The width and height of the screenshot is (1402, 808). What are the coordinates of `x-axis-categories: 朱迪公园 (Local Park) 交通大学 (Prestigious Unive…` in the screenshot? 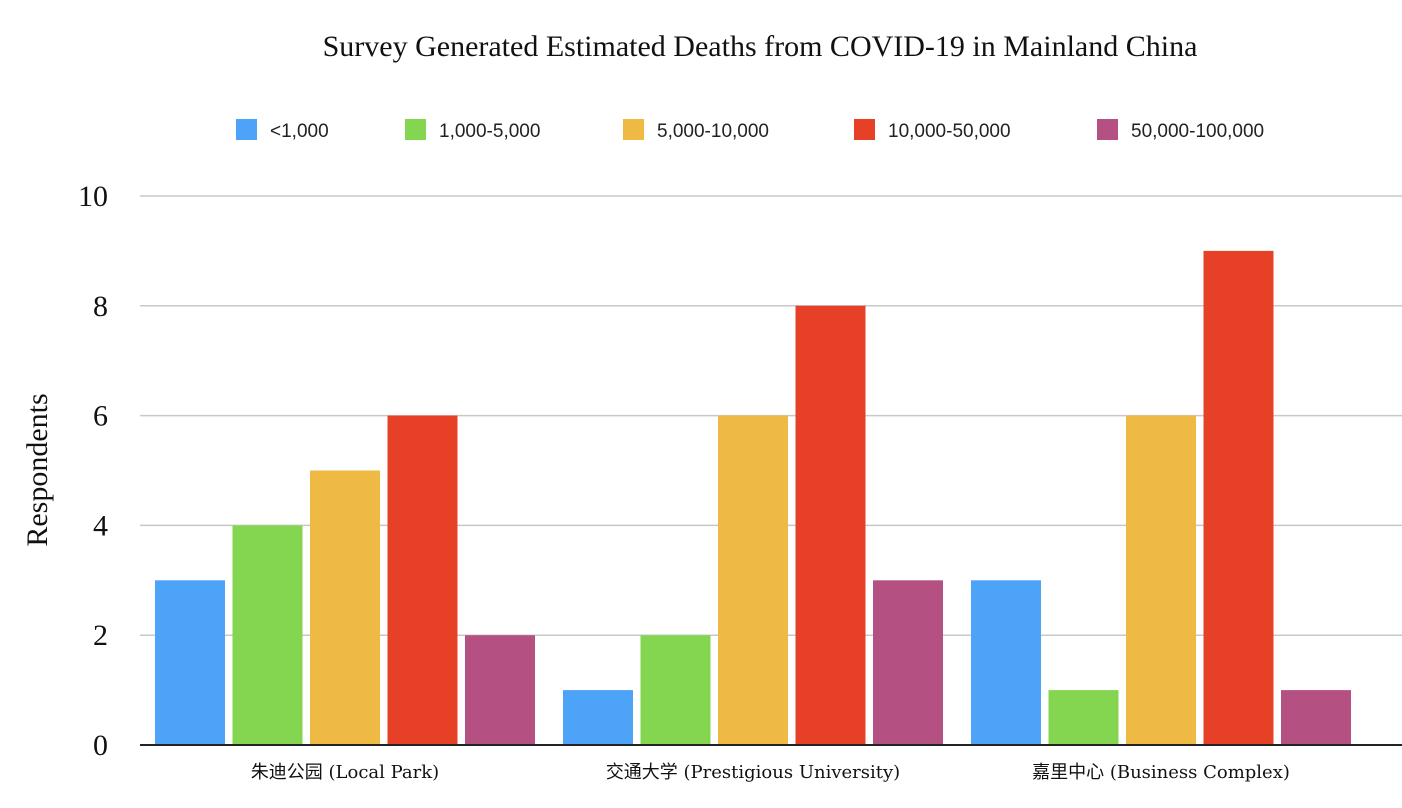 It's located at (770, 772).